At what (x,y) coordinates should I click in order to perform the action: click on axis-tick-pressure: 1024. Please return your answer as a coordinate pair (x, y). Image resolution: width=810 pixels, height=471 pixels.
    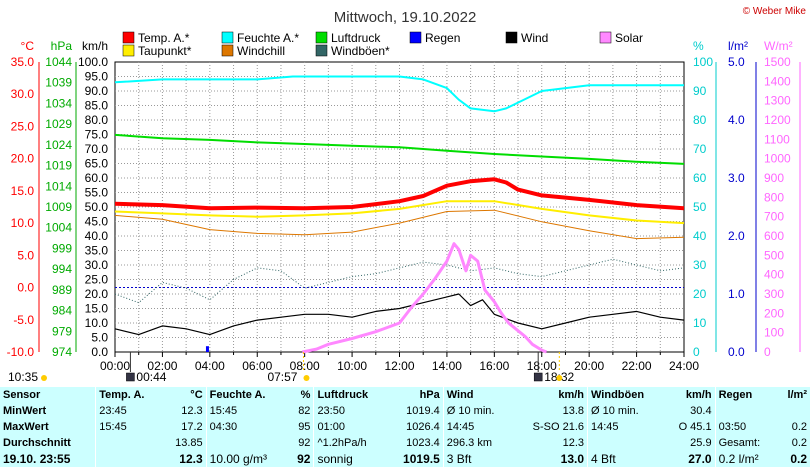
    Looking at the image, I should click on (58, 145).